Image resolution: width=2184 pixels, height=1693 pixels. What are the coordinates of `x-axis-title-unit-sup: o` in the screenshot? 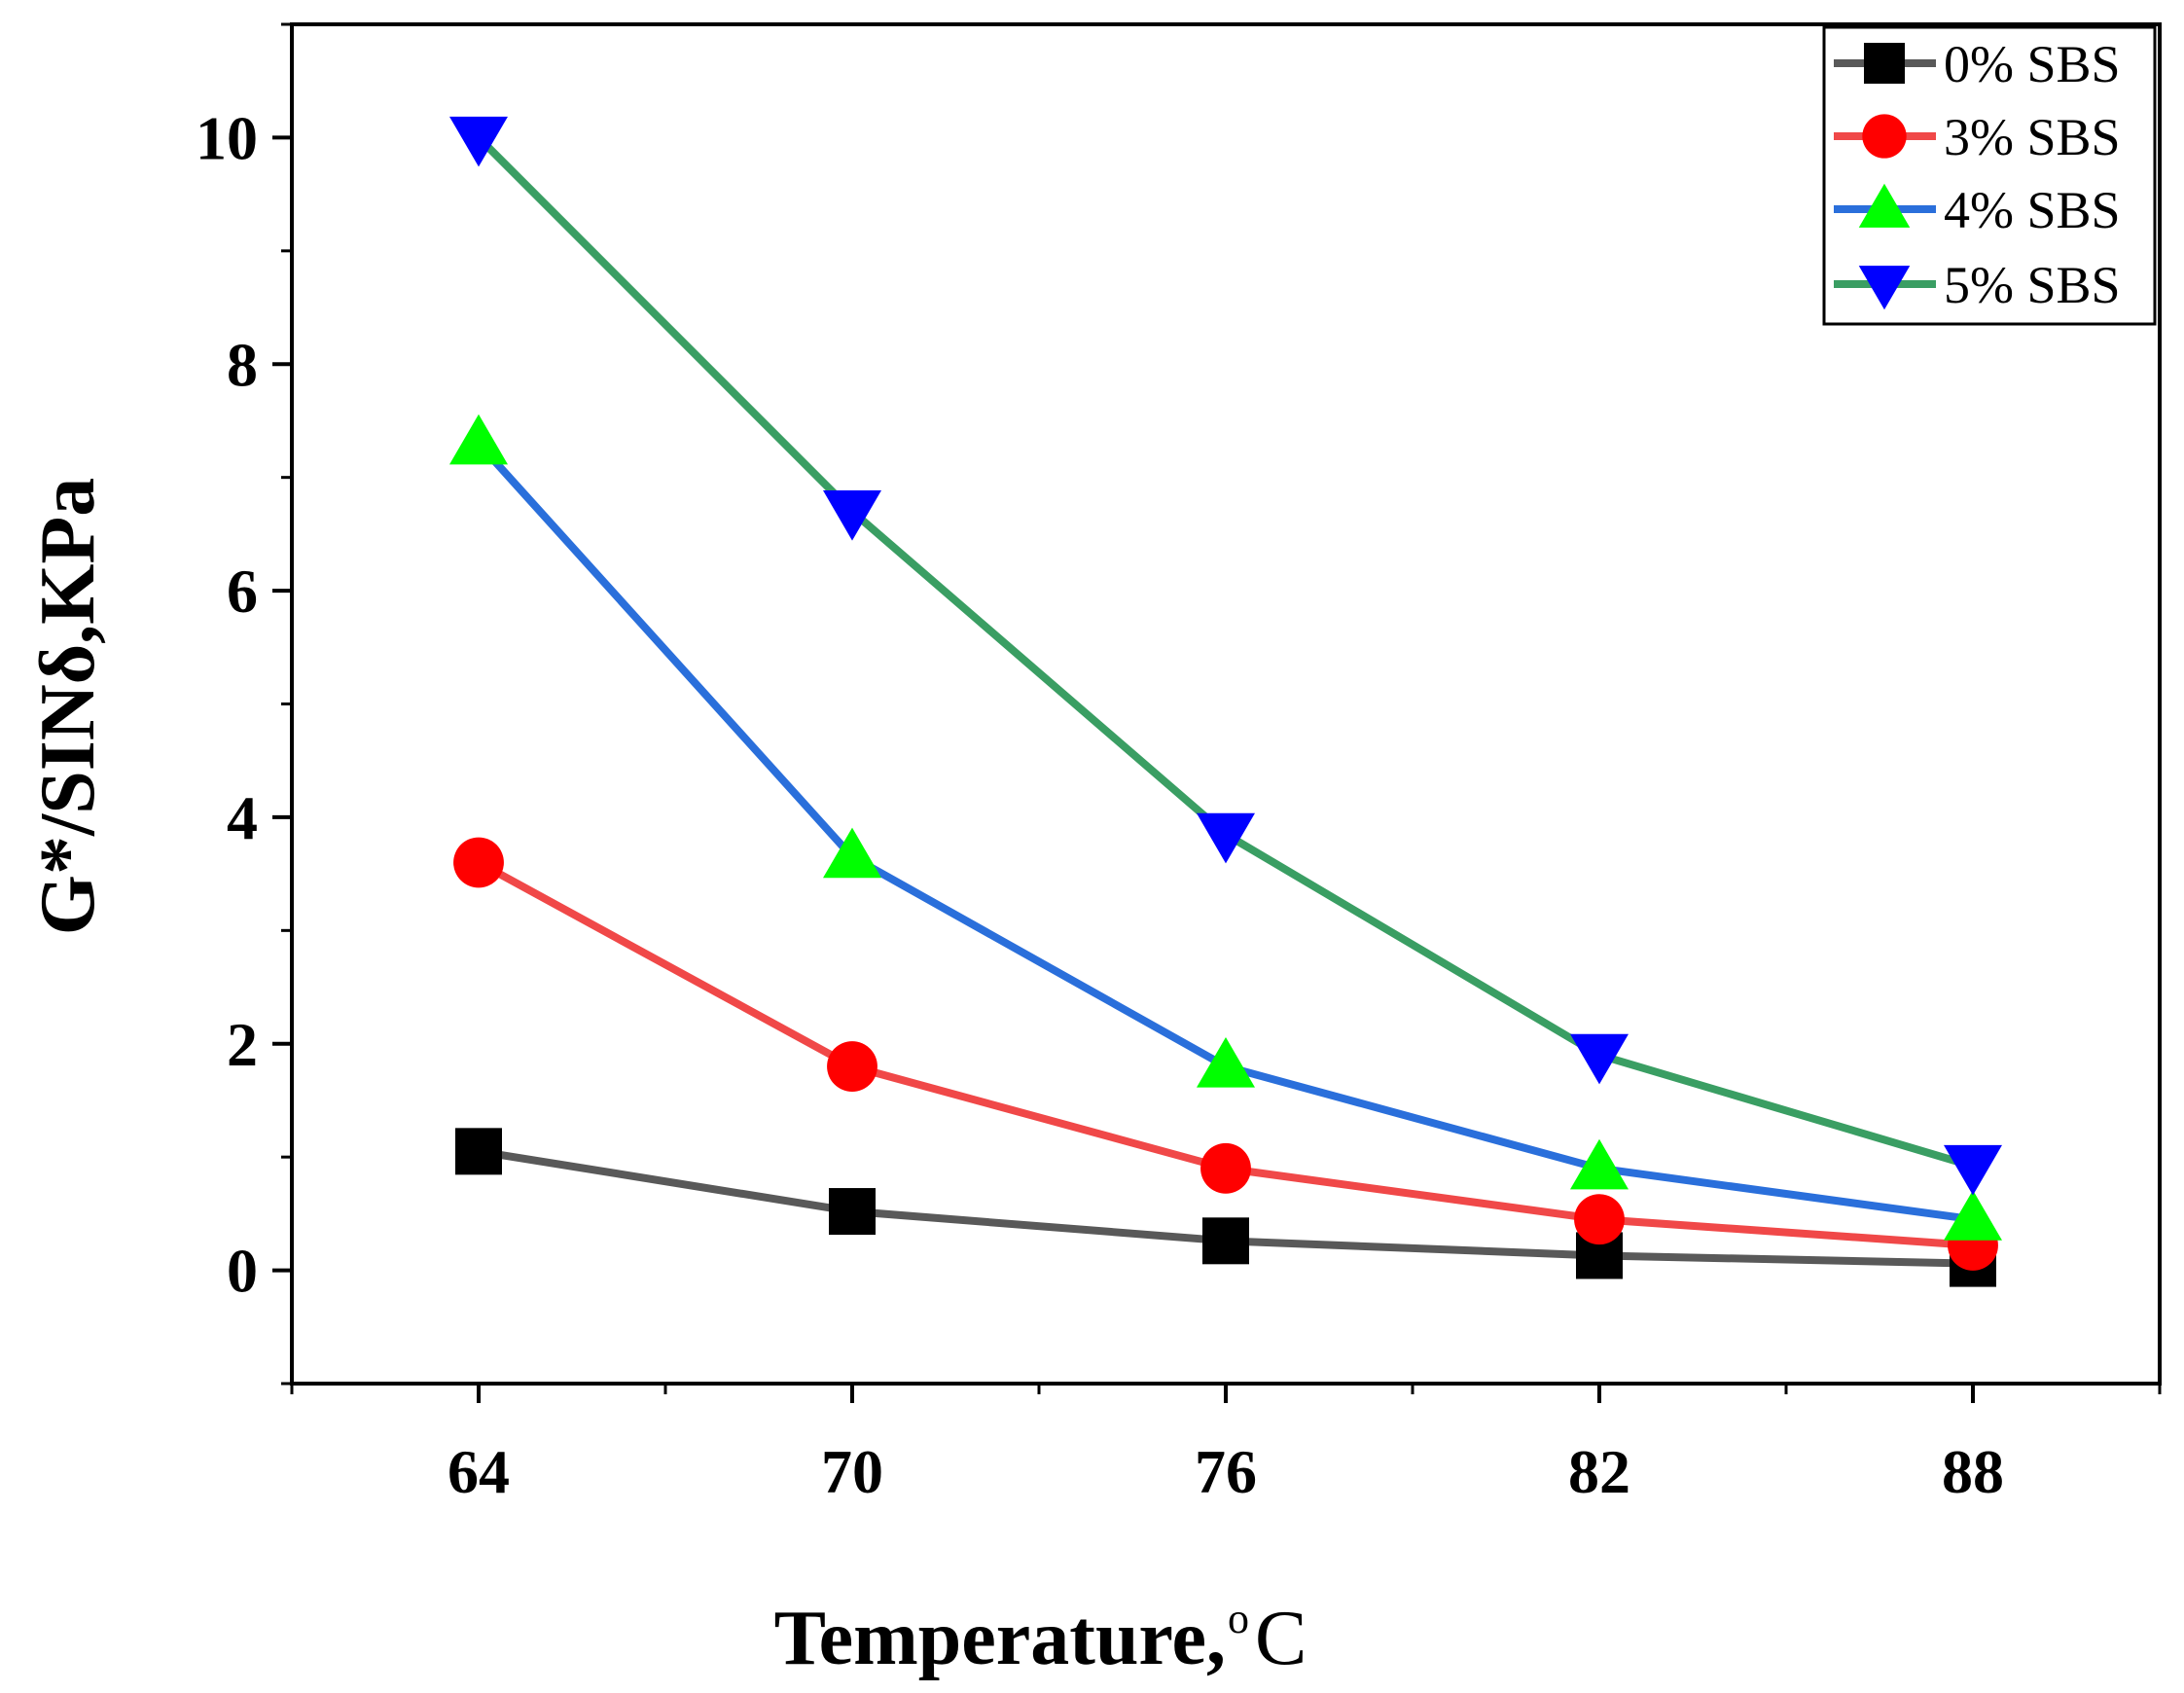 It's located at (1238, 1618).